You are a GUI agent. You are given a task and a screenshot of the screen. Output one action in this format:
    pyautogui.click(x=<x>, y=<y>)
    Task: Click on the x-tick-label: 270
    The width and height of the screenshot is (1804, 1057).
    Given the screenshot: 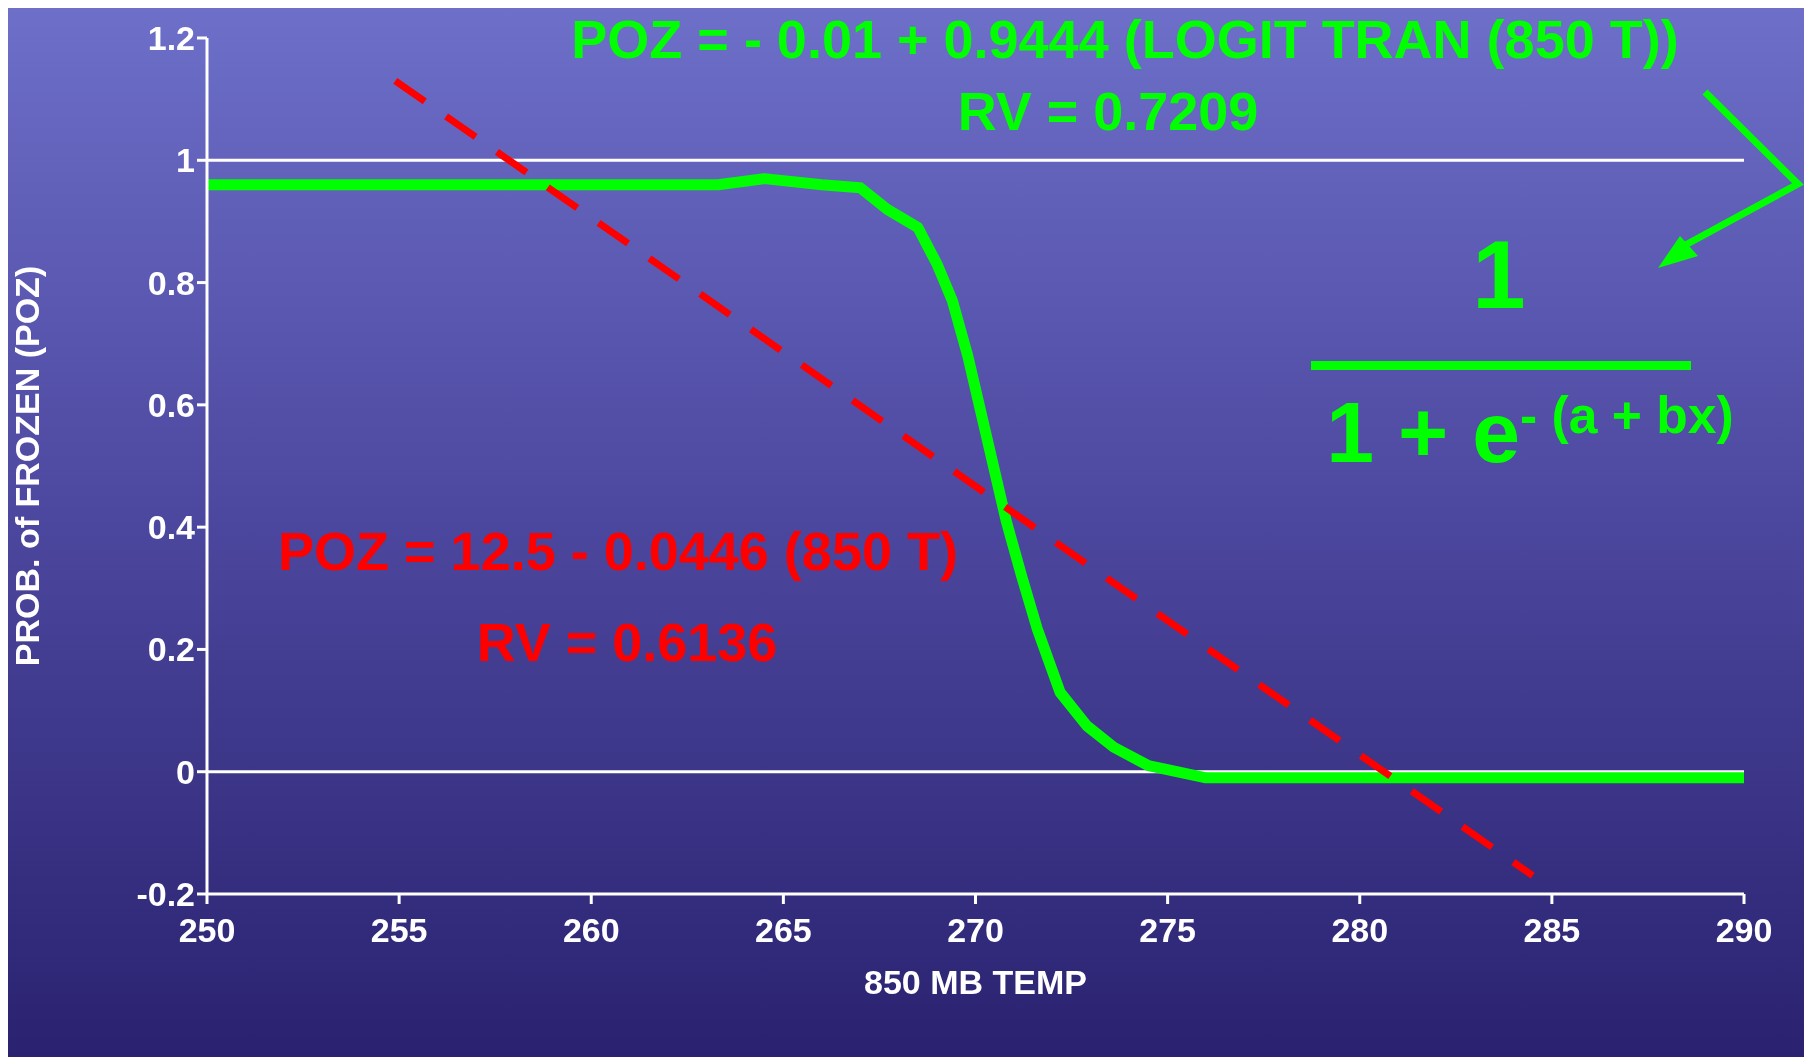 What is the action you would take?
    pyautogui.click(x=975, y=930)
    